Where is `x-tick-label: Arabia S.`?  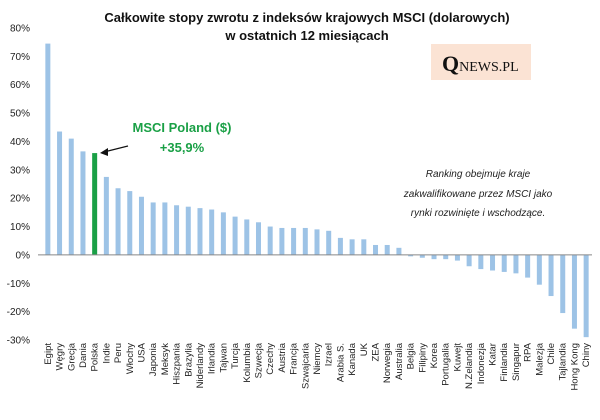 x-tick-label: Arabia S. is located at coordinates (340, 362).